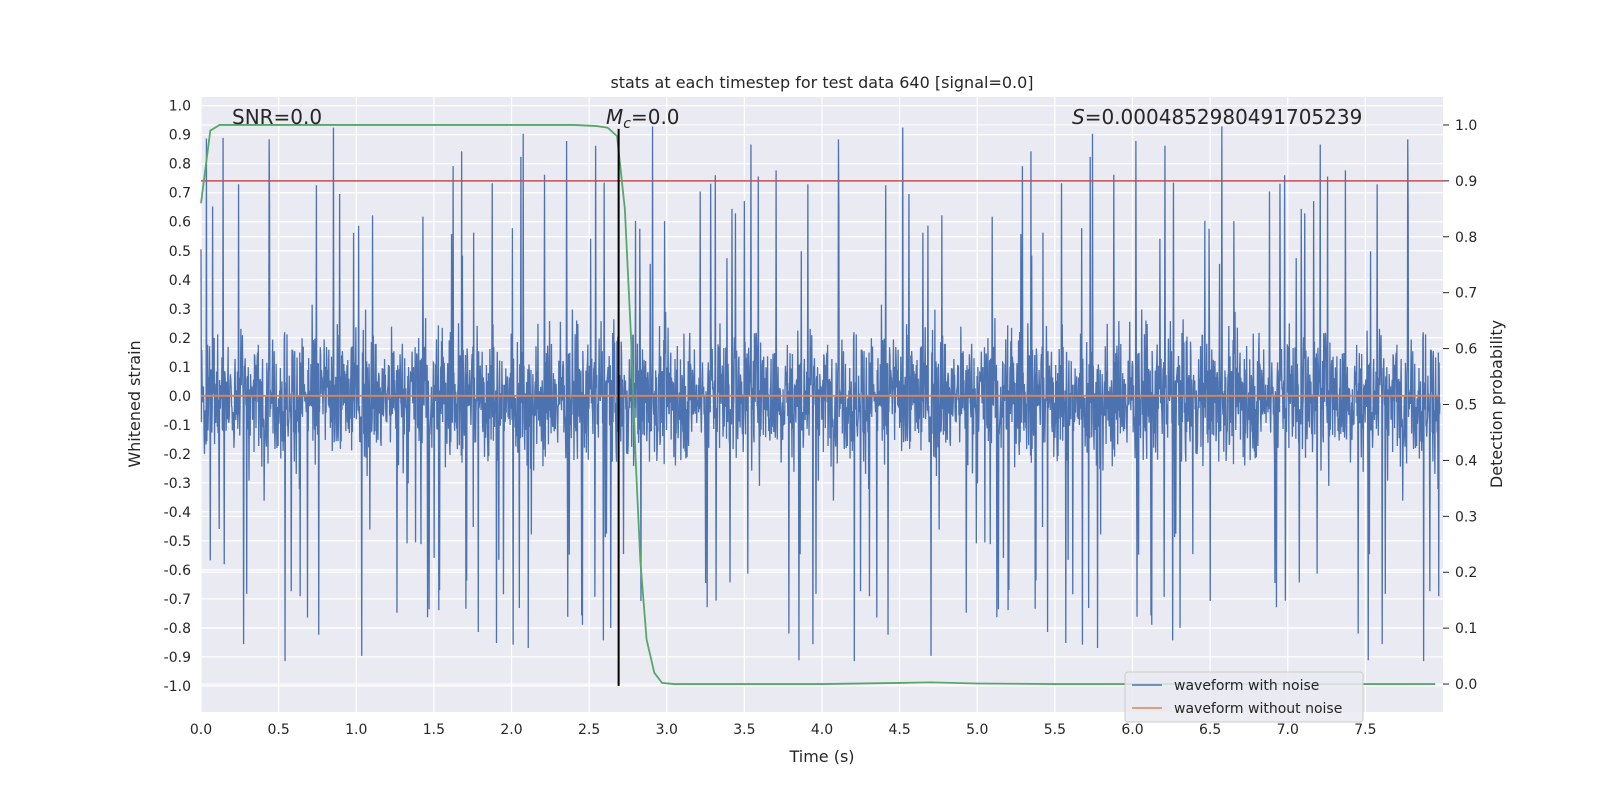  What do you see at coordinates (180, 252) in the screenshot?
I see `y-tick-label: 0.5` at bounding box center [180, 252].